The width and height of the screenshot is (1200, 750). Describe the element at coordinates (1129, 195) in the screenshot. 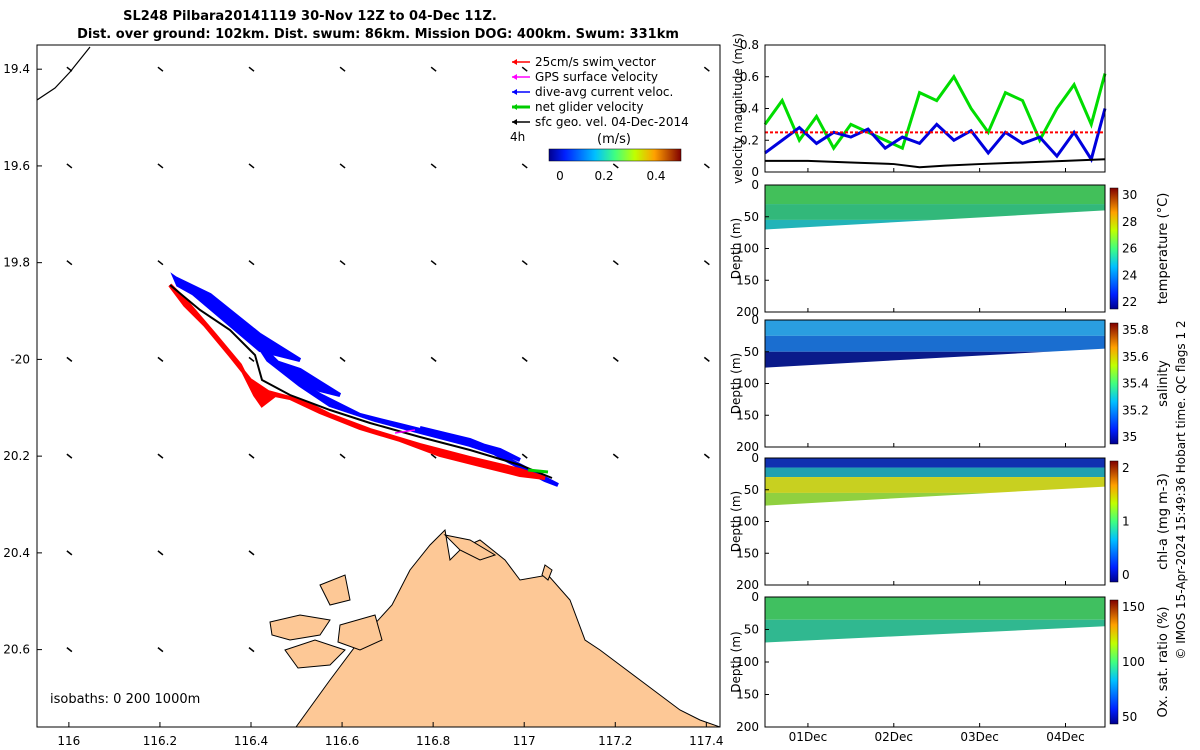

I see `colorbar-tick-label: 30` at that location.